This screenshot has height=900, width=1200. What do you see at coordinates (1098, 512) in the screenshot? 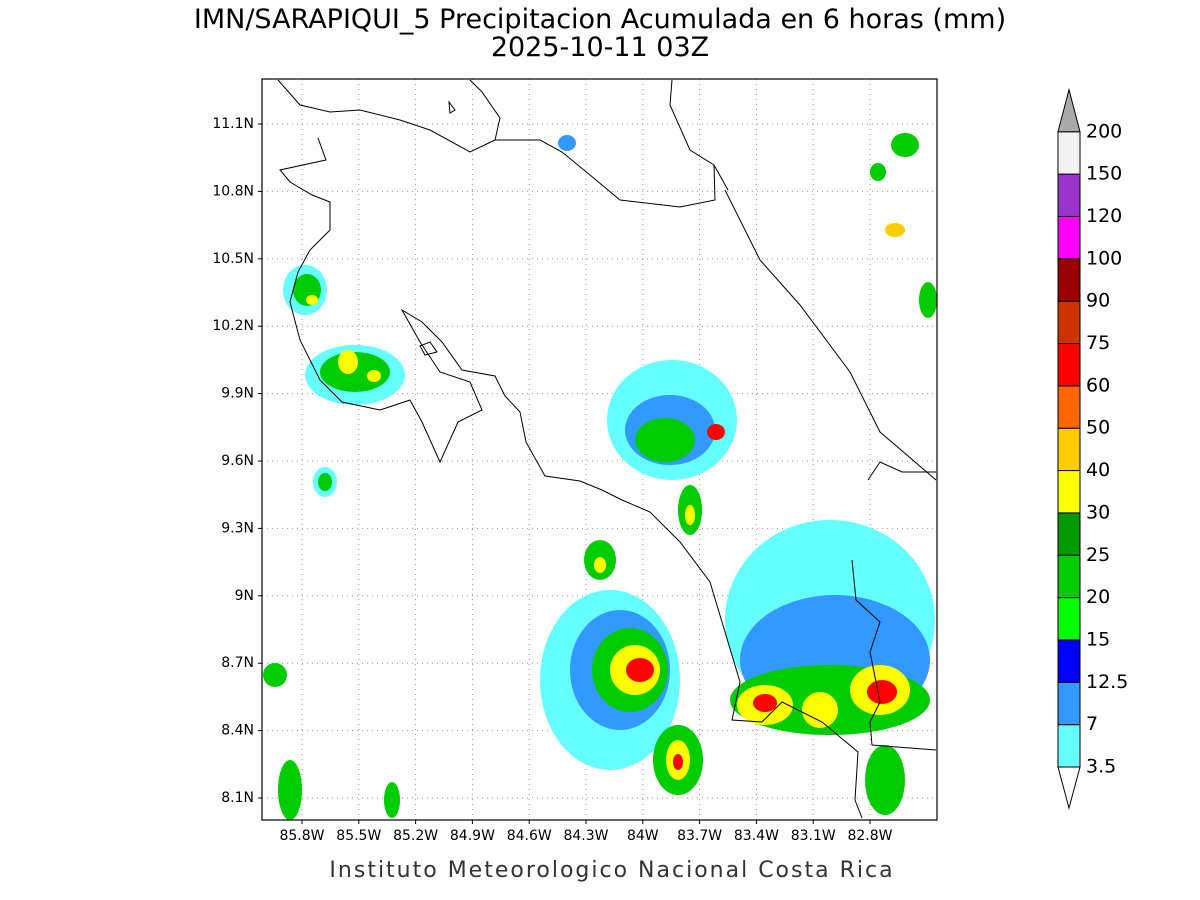
I see `colorbar-label: 30` at bounding box center [1098, 512].